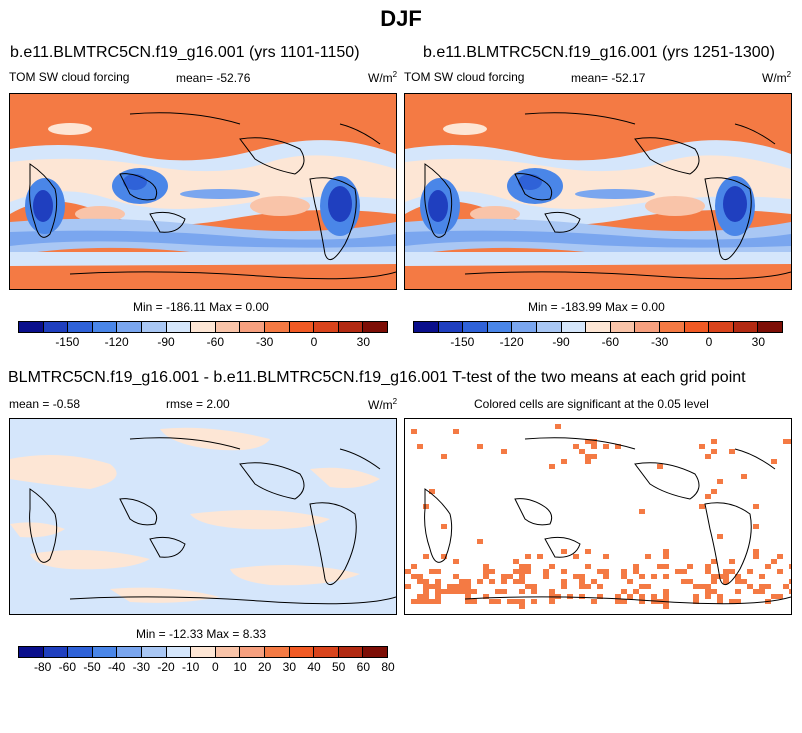 The image size is (802, 733). I want to click on figure-title: DJF, so click(401, 18).